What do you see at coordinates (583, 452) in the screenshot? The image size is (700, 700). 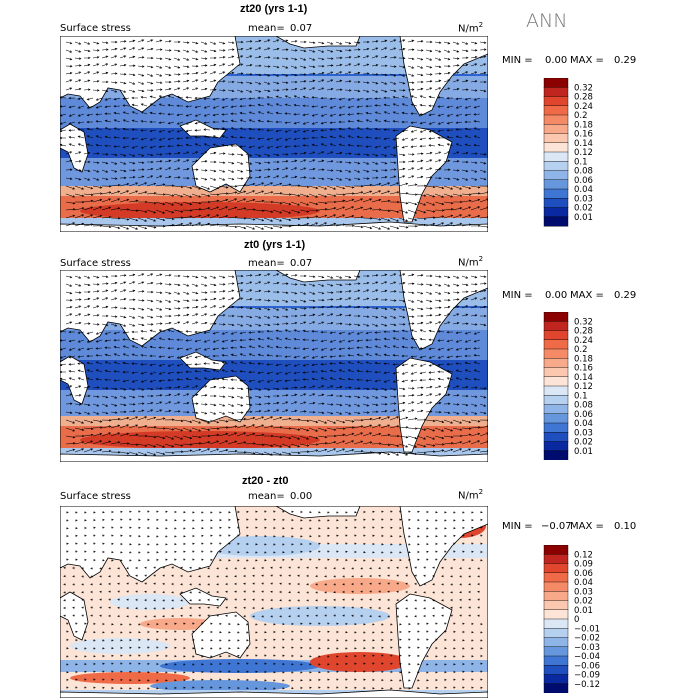 I see `colorbar-label: 0.01` at bounding box center [583, 452].